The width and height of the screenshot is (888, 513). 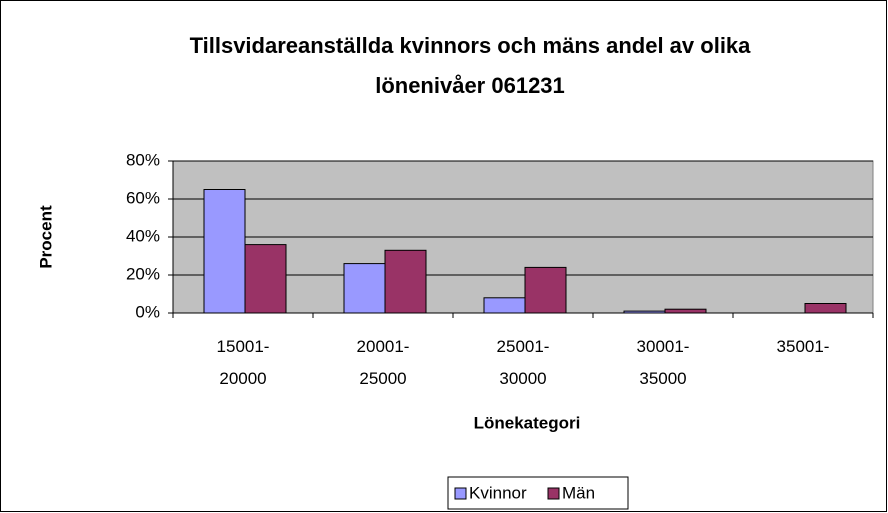 I want to click on x-axis-label: Lönekategori, so click(x=527, y=422).